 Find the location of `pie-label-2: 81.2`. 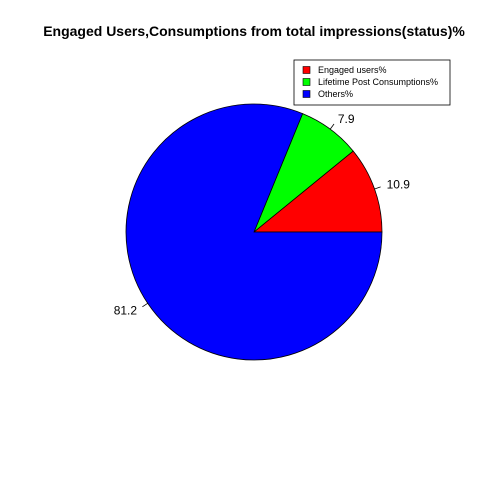

pie-label-2: 81.2 is located at coordinates (126, 310).